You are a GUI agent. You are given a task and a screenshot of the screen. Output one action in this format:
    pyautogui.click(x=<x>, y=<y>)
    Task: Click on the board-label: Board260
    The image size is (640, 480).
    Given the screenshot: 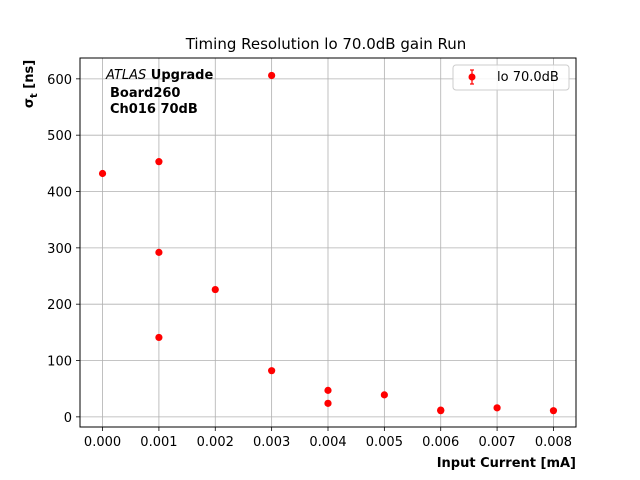 What is the action you would take?
    pyautogui.click(x=145, y=93)
    